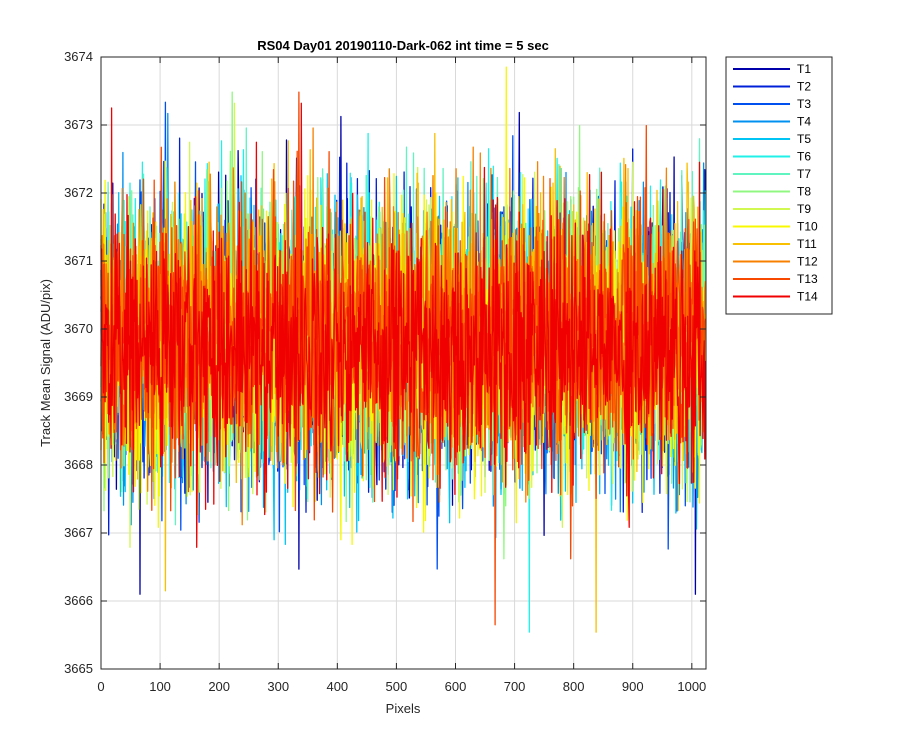 Image resolution: width=900 pixels, height=755 pixels. Describe the element at coordinates (804, 122) in the screenshot. I see `legend-label-t4: T4` at that location.